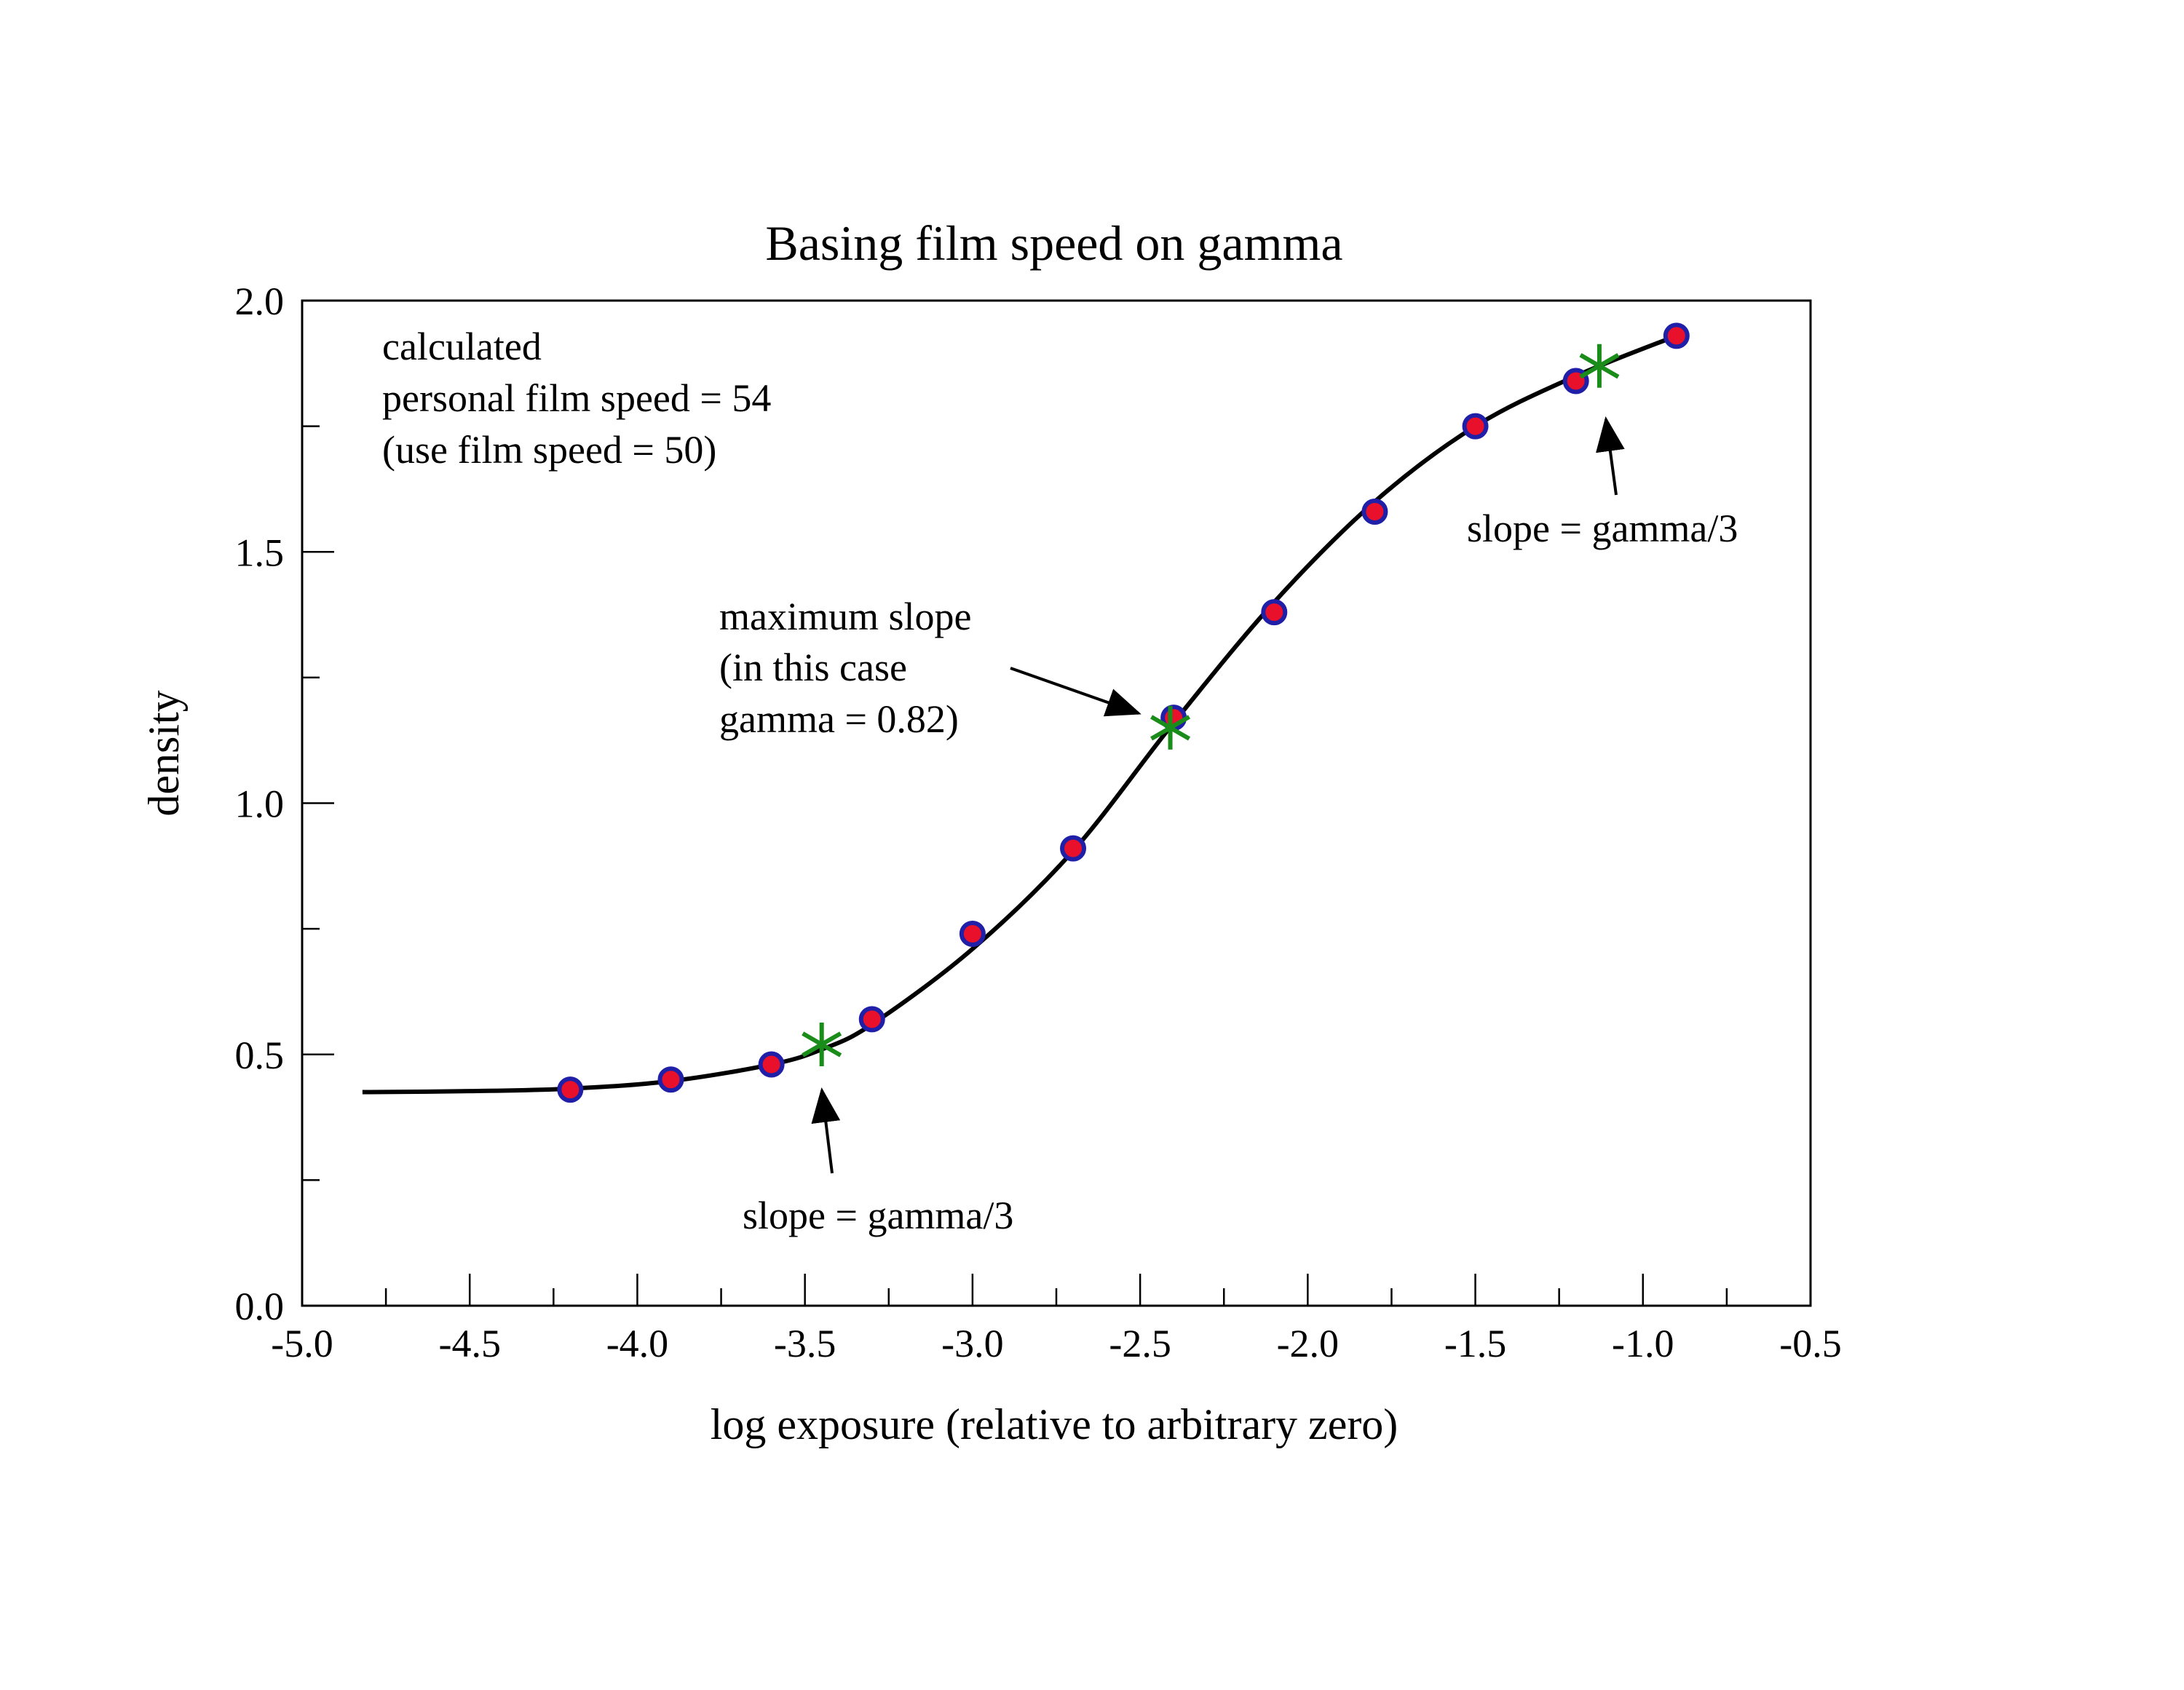  Describe the element at coordinates (260, 1307) in the screenshot. I see `y-tick-label: 0.0` at that location.